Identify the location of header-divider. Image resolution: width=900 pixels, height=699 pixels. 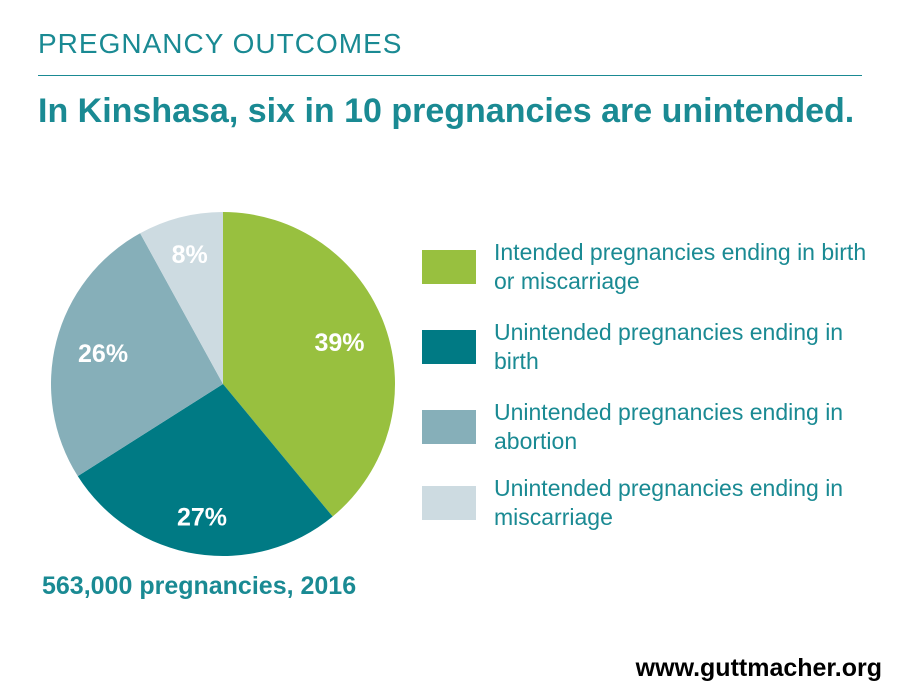
(450, 75).